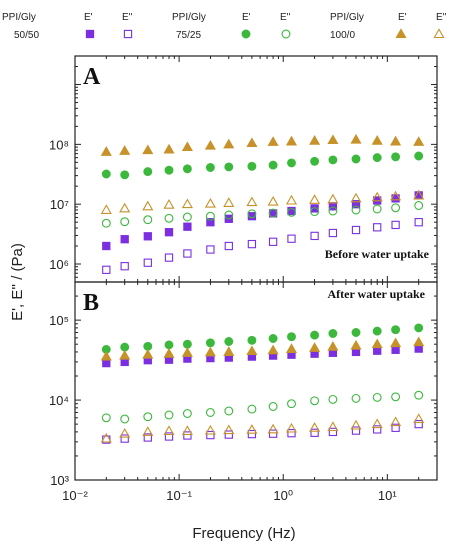 The height and width of the screenshot is (550, 456). I want to click on legend-group-75-25: PPI/Gly E' E'' 75/25, so click(231, 26).